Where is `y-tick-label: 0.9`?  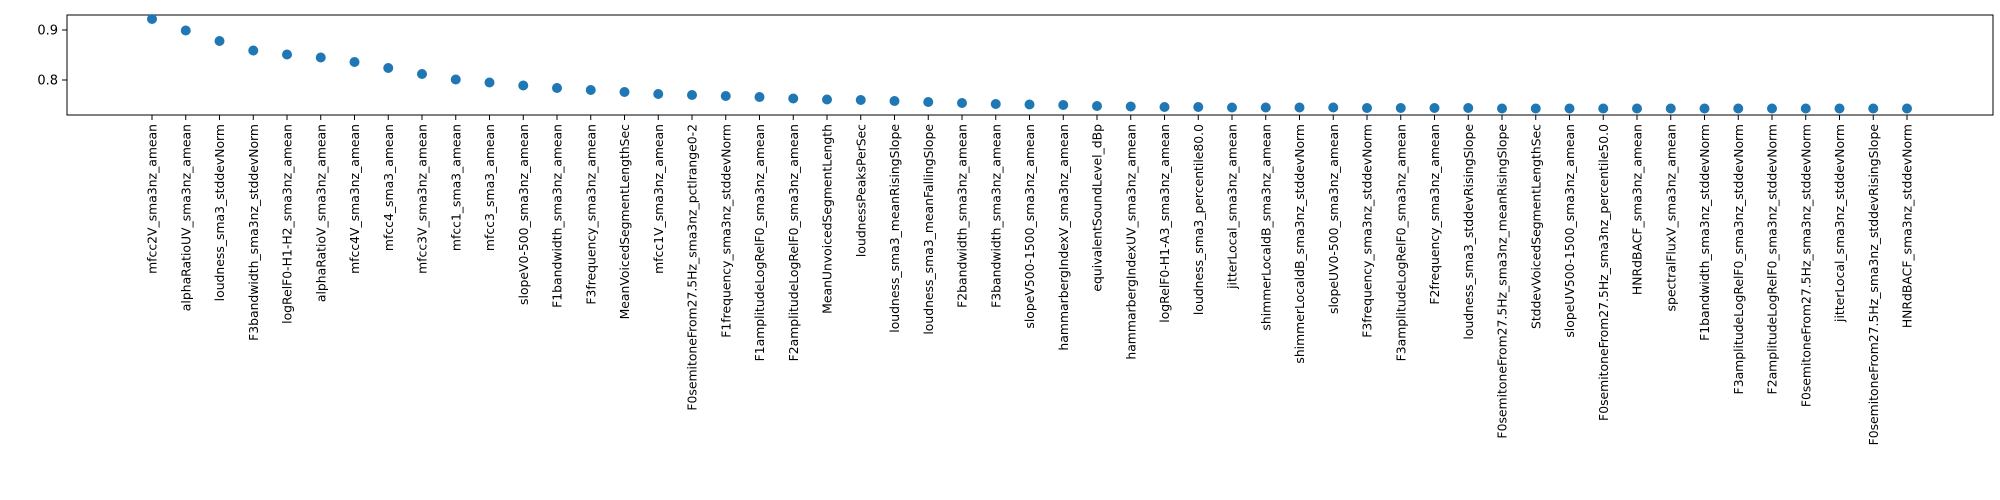 y-tick-label: 0.9 is located at coordinates (47, 31).